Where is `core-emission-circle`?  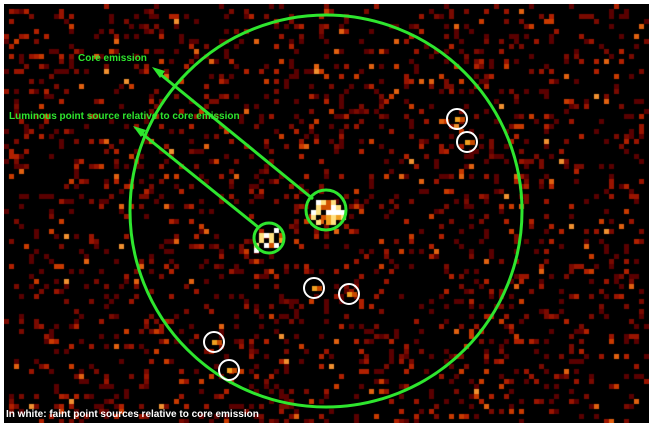
core-emission-circle is located at coordinates (326, 210).